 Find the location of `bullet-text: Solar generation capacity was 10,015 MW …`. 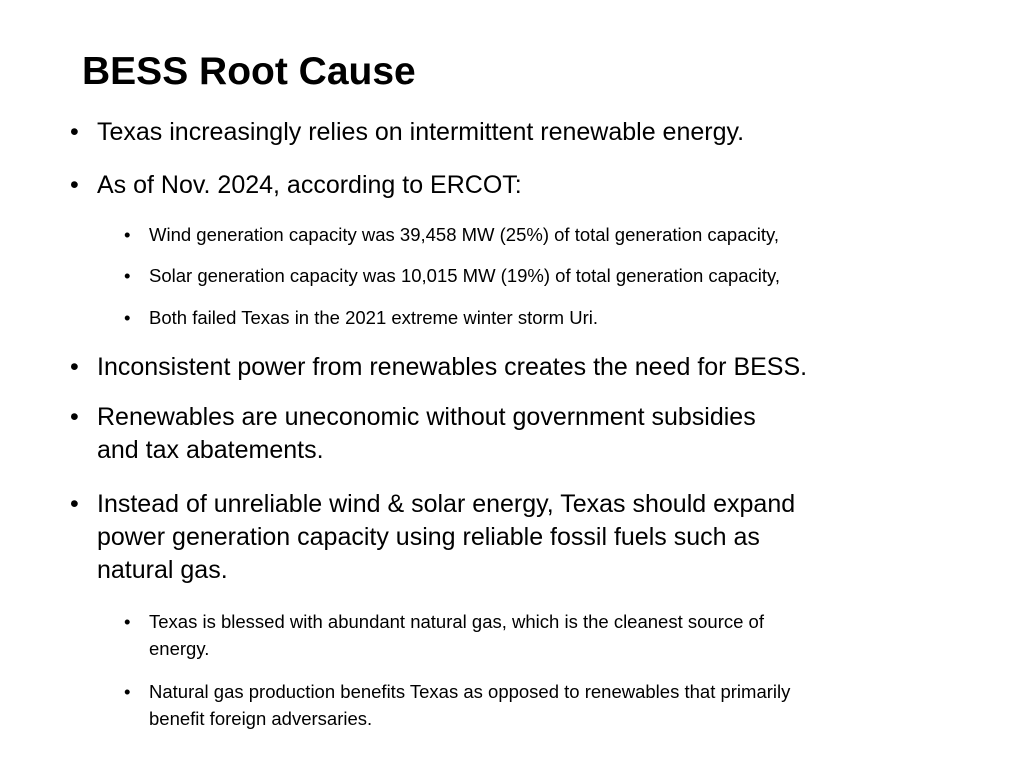

bullet-text: Solar generation capacity was 10,015 MW … is located at coordinates (465, 275).